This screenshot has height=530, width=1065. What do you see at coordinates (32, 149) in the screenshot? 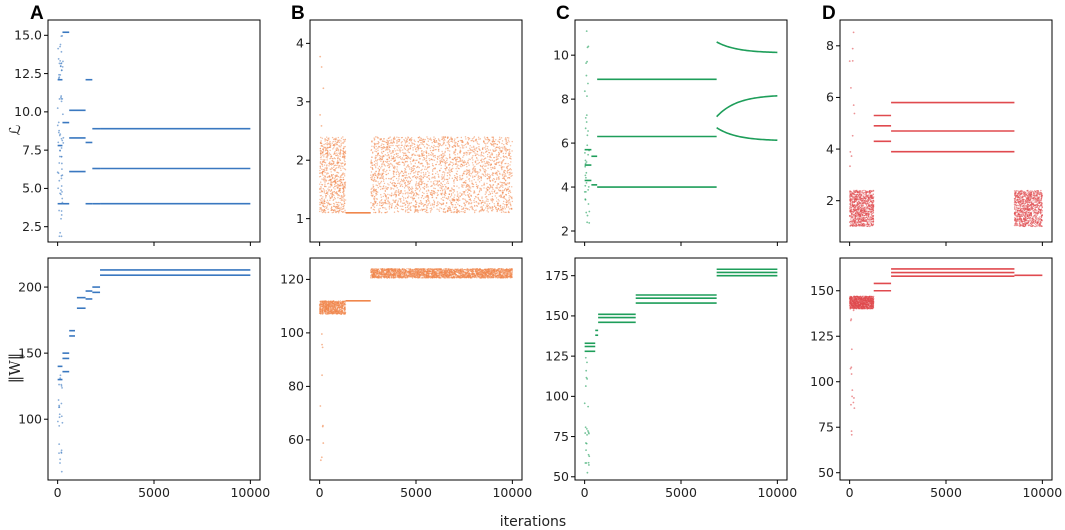
I see `y-tick-label: 7.5` at bounding box center [32, 149].